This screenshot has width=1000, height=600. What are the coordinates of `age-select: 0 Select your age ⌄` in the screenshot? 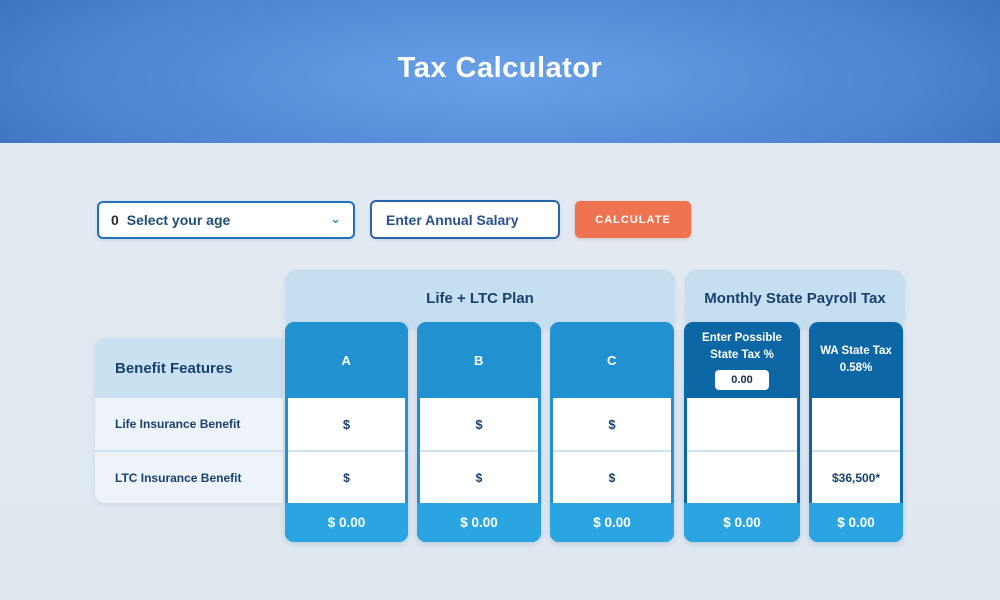 It's located at (226, 220).